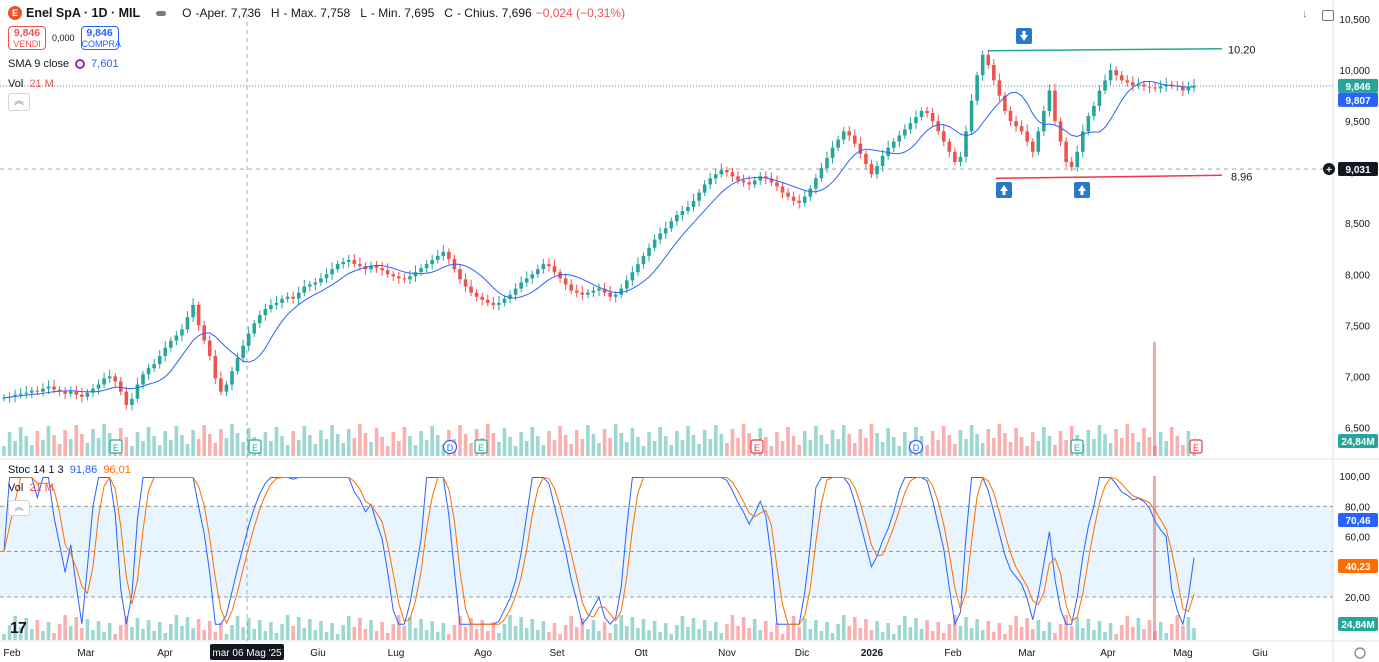  What do you see at coordinates (1242, 51) in the screenshot?
I see `resistance-label: 10.20` at bounding box center [1242, 51].